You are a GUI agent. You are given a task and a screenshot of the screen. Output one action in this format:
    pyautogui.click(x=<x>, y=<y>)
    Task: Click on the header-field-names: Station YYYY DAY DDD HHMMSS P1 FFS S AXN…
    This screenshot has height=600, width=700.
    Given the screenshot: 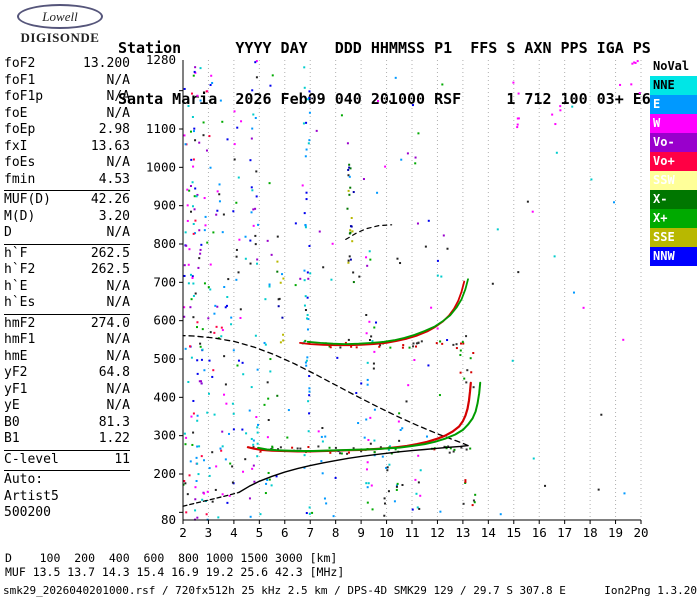 What is the action you would take?
    pyautogui.click(x=384, y=48)
    